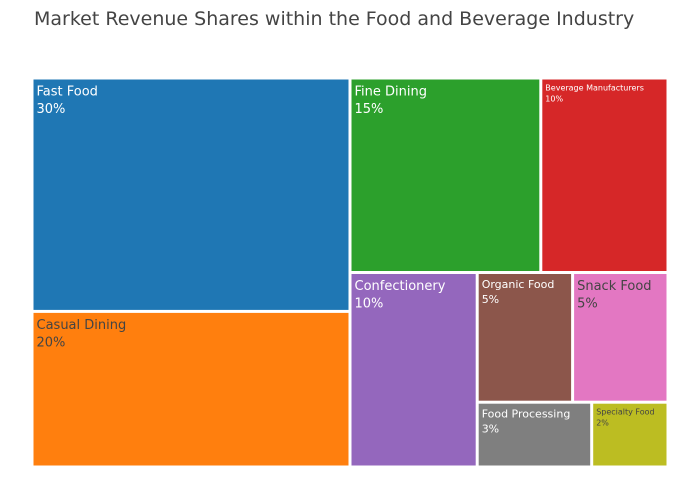 This screenshot has height=500, width=700. I want to click on tile-casual-dining: Casual Dining 20%, so click(191, 389).